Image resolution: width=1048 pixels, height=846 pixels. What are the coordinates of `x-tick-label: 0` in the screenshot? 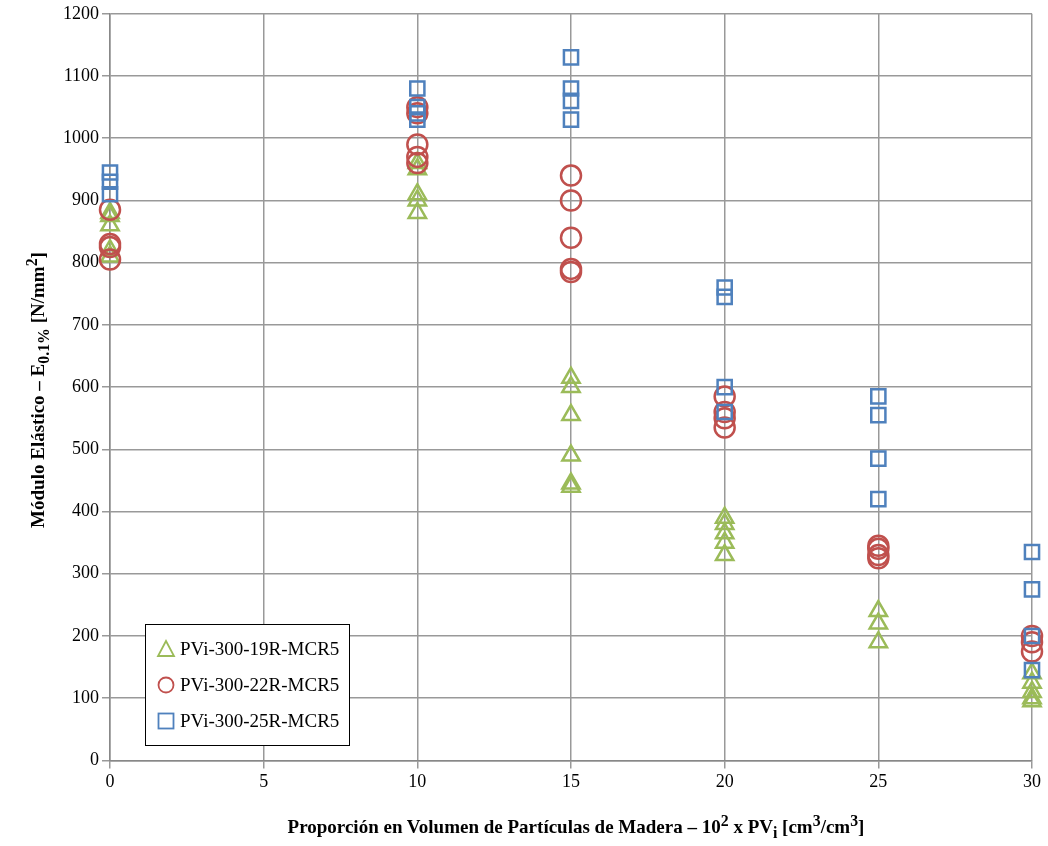 It's located at (110, 780).